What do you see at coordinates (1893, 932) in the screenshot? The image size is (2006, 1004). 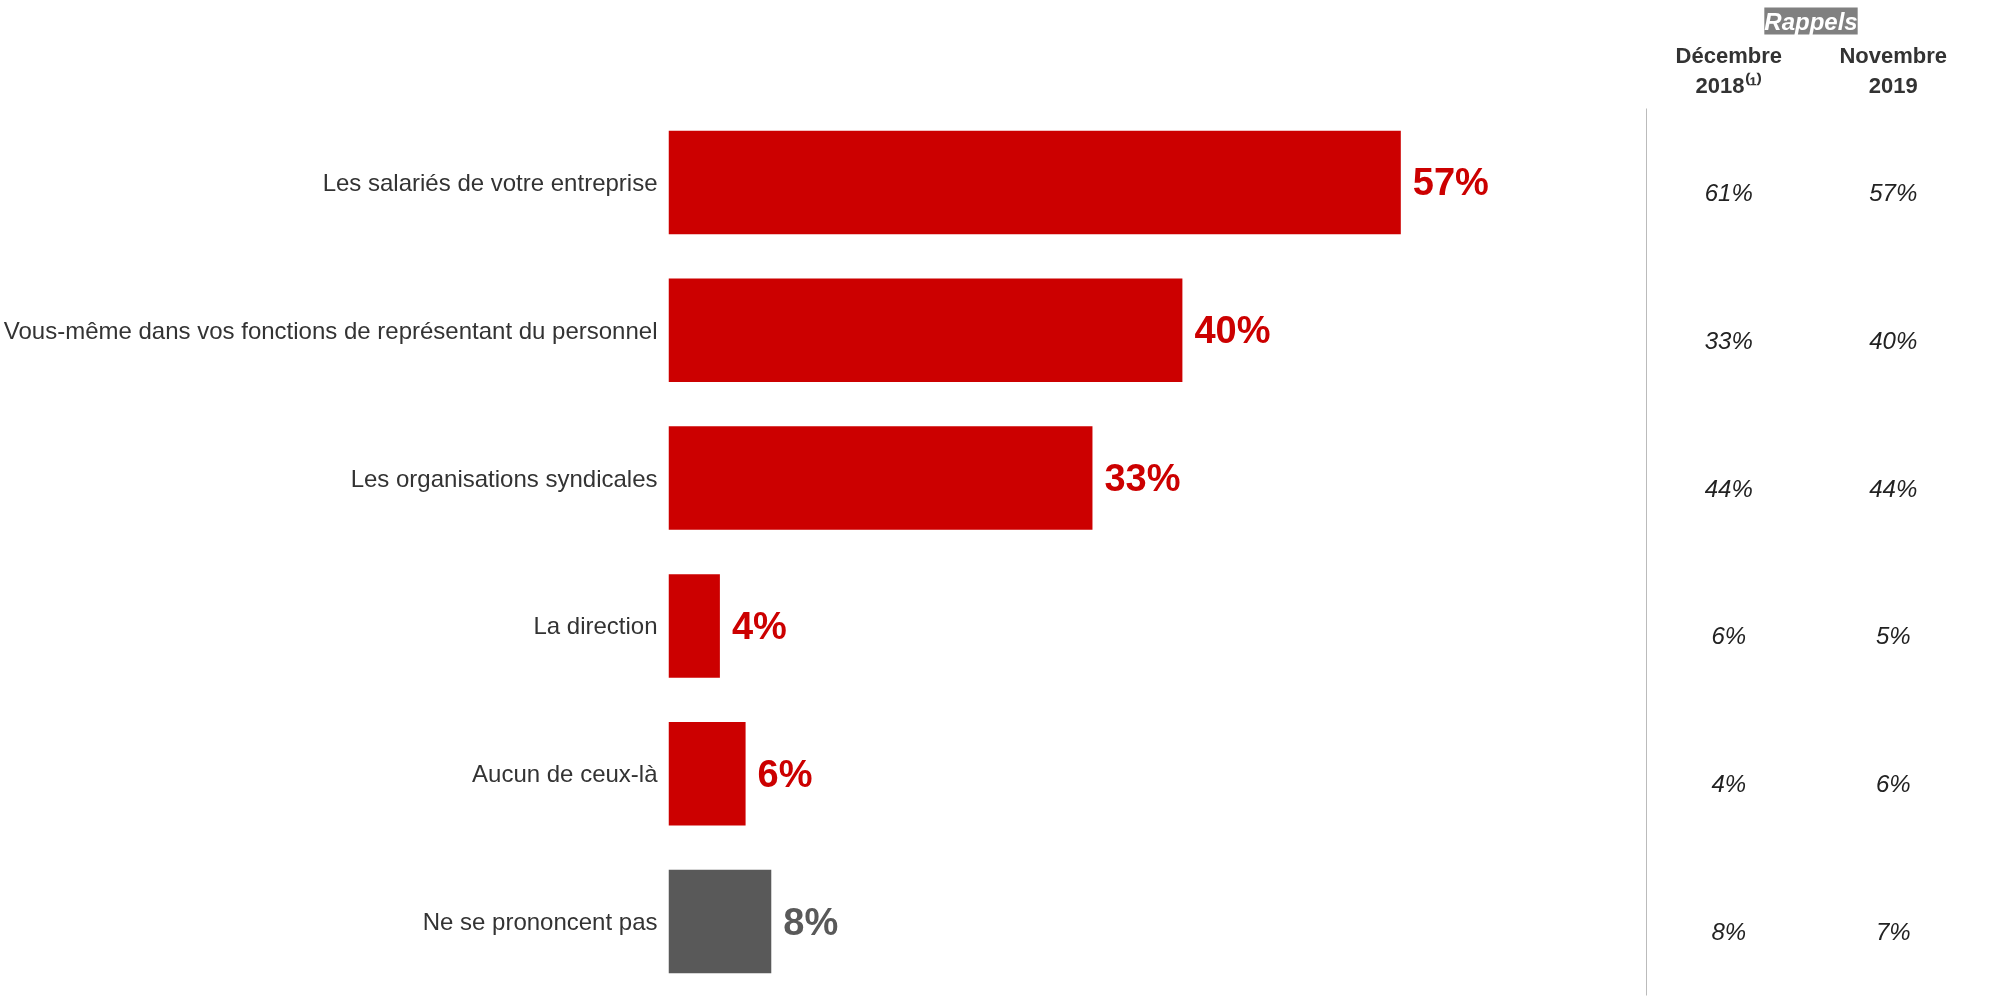 I see `text: 7%` at bounding box center [1893, 932].